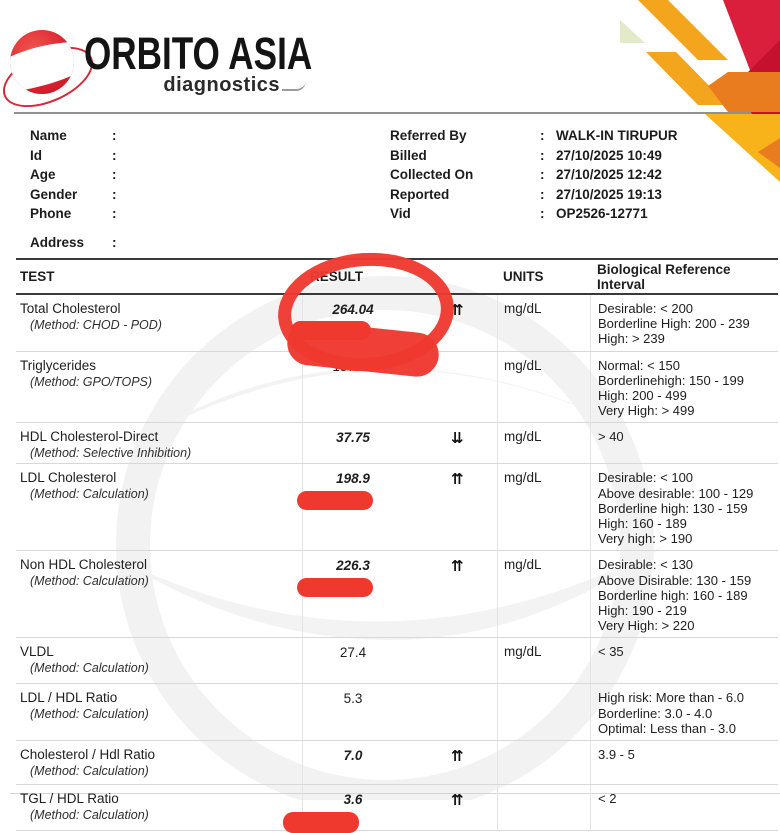 This screenshot has height=833, width=780. Describe the element at coordinates (534, 197) in the screenshot. I see `visit-field-row: Reported : 27/10/2025 19:13` at that location.